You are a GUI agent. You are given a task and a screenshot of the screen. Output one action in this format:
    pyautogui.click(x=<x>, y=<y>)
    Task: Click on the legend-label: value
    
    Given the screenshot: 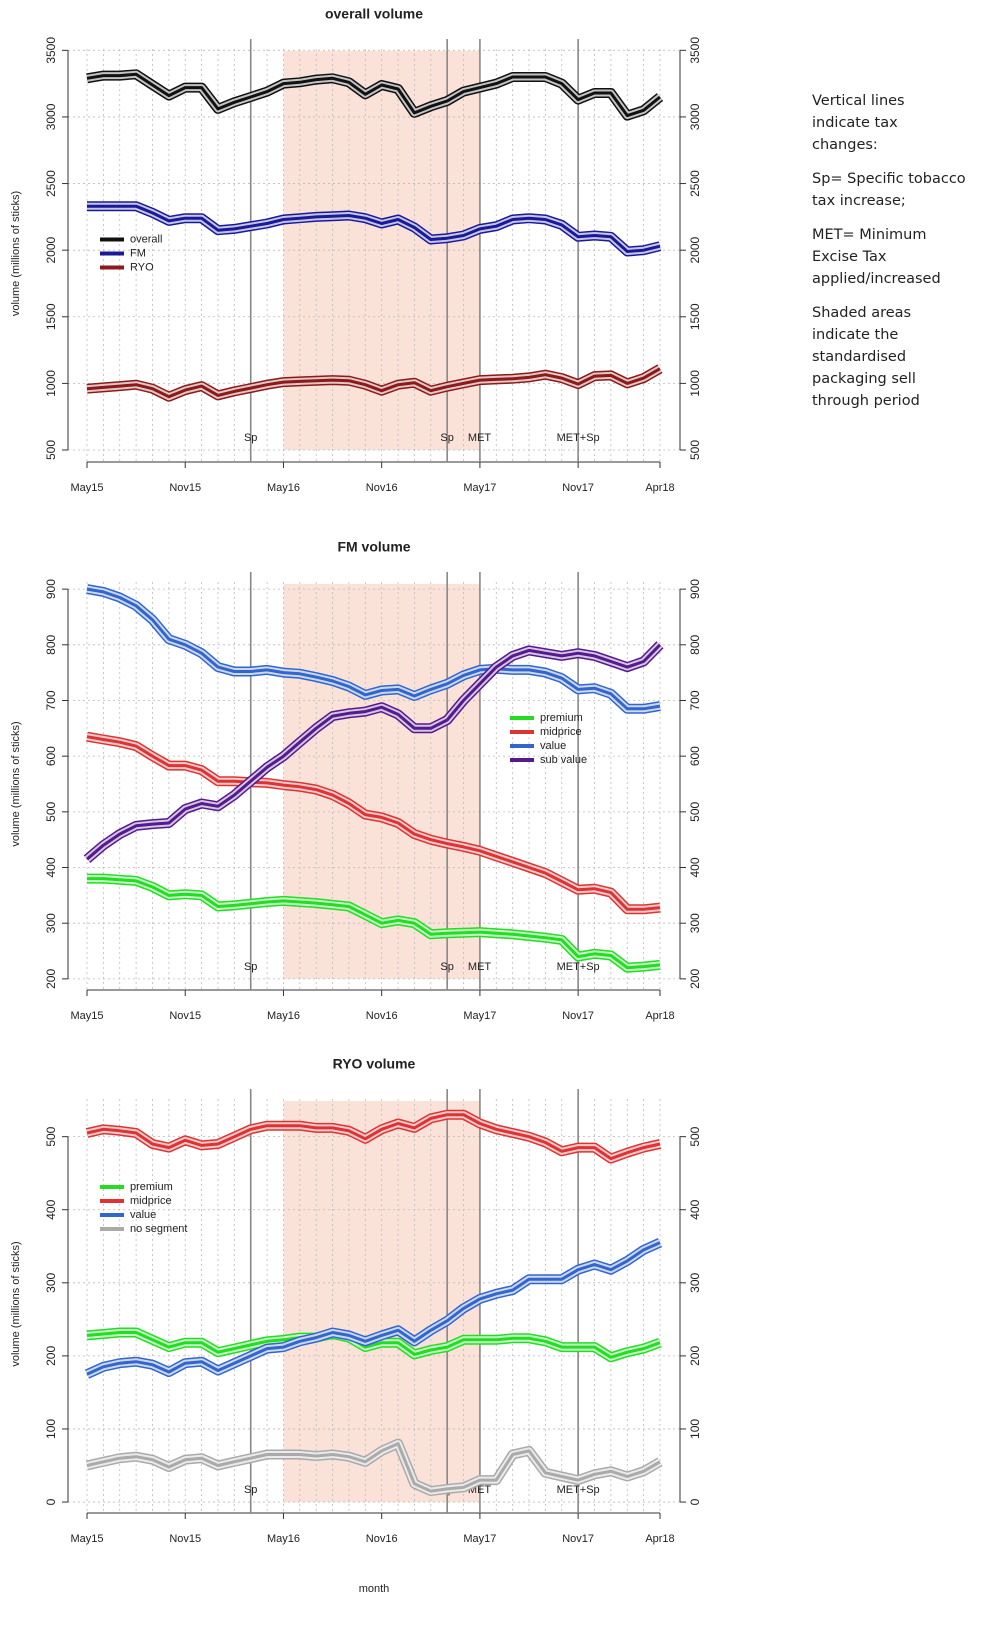 What is the action you would take?
    pyautogui.click(x=143, y=1215)
    